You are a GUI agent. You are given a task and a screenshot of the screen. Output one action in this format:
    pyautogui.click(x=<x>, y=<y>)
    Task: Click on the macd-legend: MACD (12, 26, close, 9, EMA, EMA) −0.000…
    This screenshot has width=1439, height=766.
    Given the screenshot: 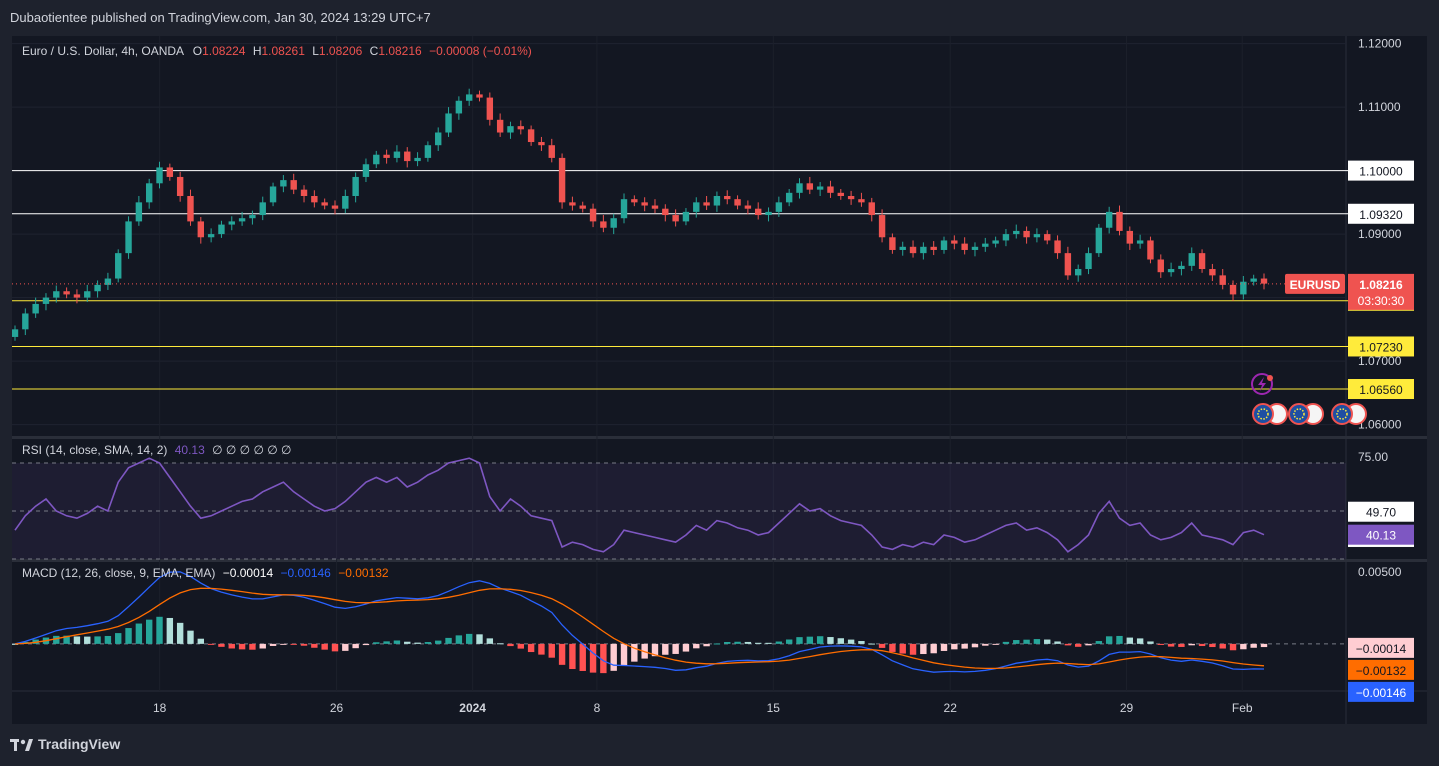 What is the action you would take?
    pyautogui.click(x=205, y=573)
    